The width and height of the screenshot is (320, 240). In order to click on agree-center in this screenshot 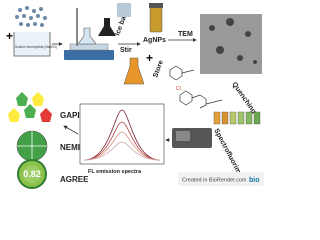, I will do `click(32, 174)`.